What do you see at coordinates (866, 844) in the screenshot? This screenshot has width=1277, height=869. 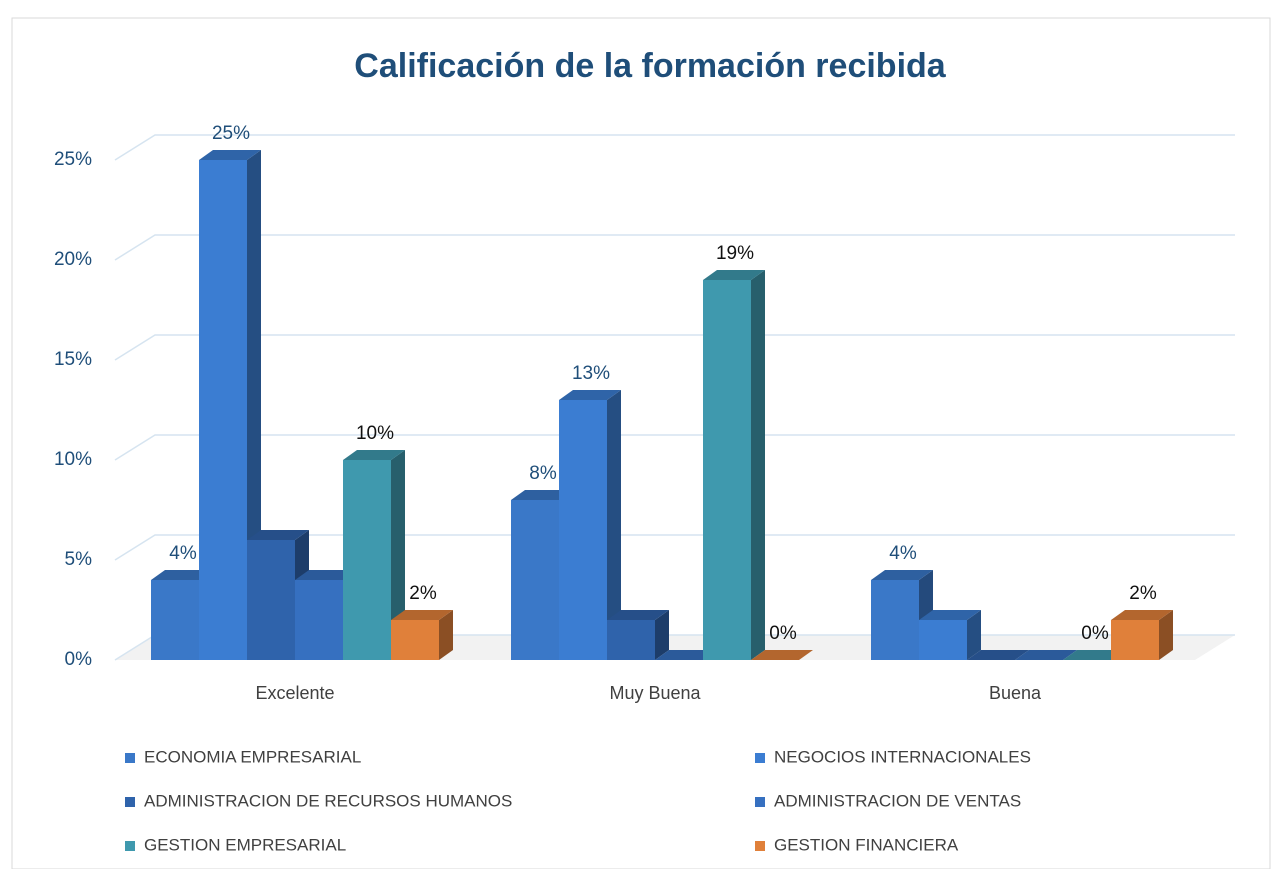 I see `legend-label: GESTION FINANCIERA` at bounding box center [866, 844].